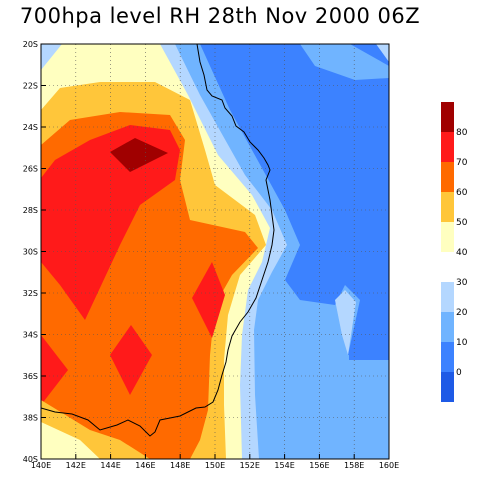 Image resolution: width=498 pixels, height=493 pixels. What do you see at coordinates (30, 293) in the screenshot?
I see `lat-tick-label: 32S` at bounding box center [30, 293].